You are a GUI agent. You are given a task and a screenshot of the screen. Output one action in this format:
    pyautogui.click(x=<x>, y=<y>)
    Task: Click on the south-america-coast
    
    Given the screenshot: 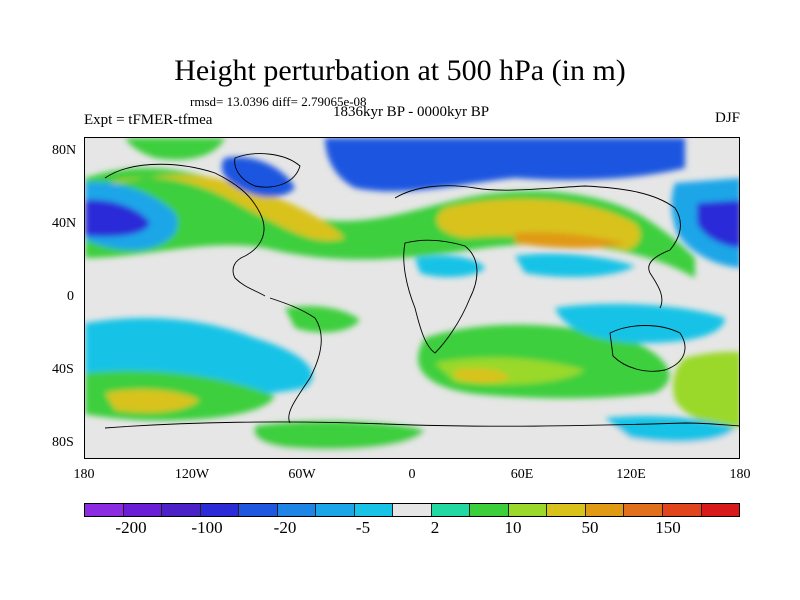 What is the action you would take?
    pyautogui.click(x=295, y=360)
    